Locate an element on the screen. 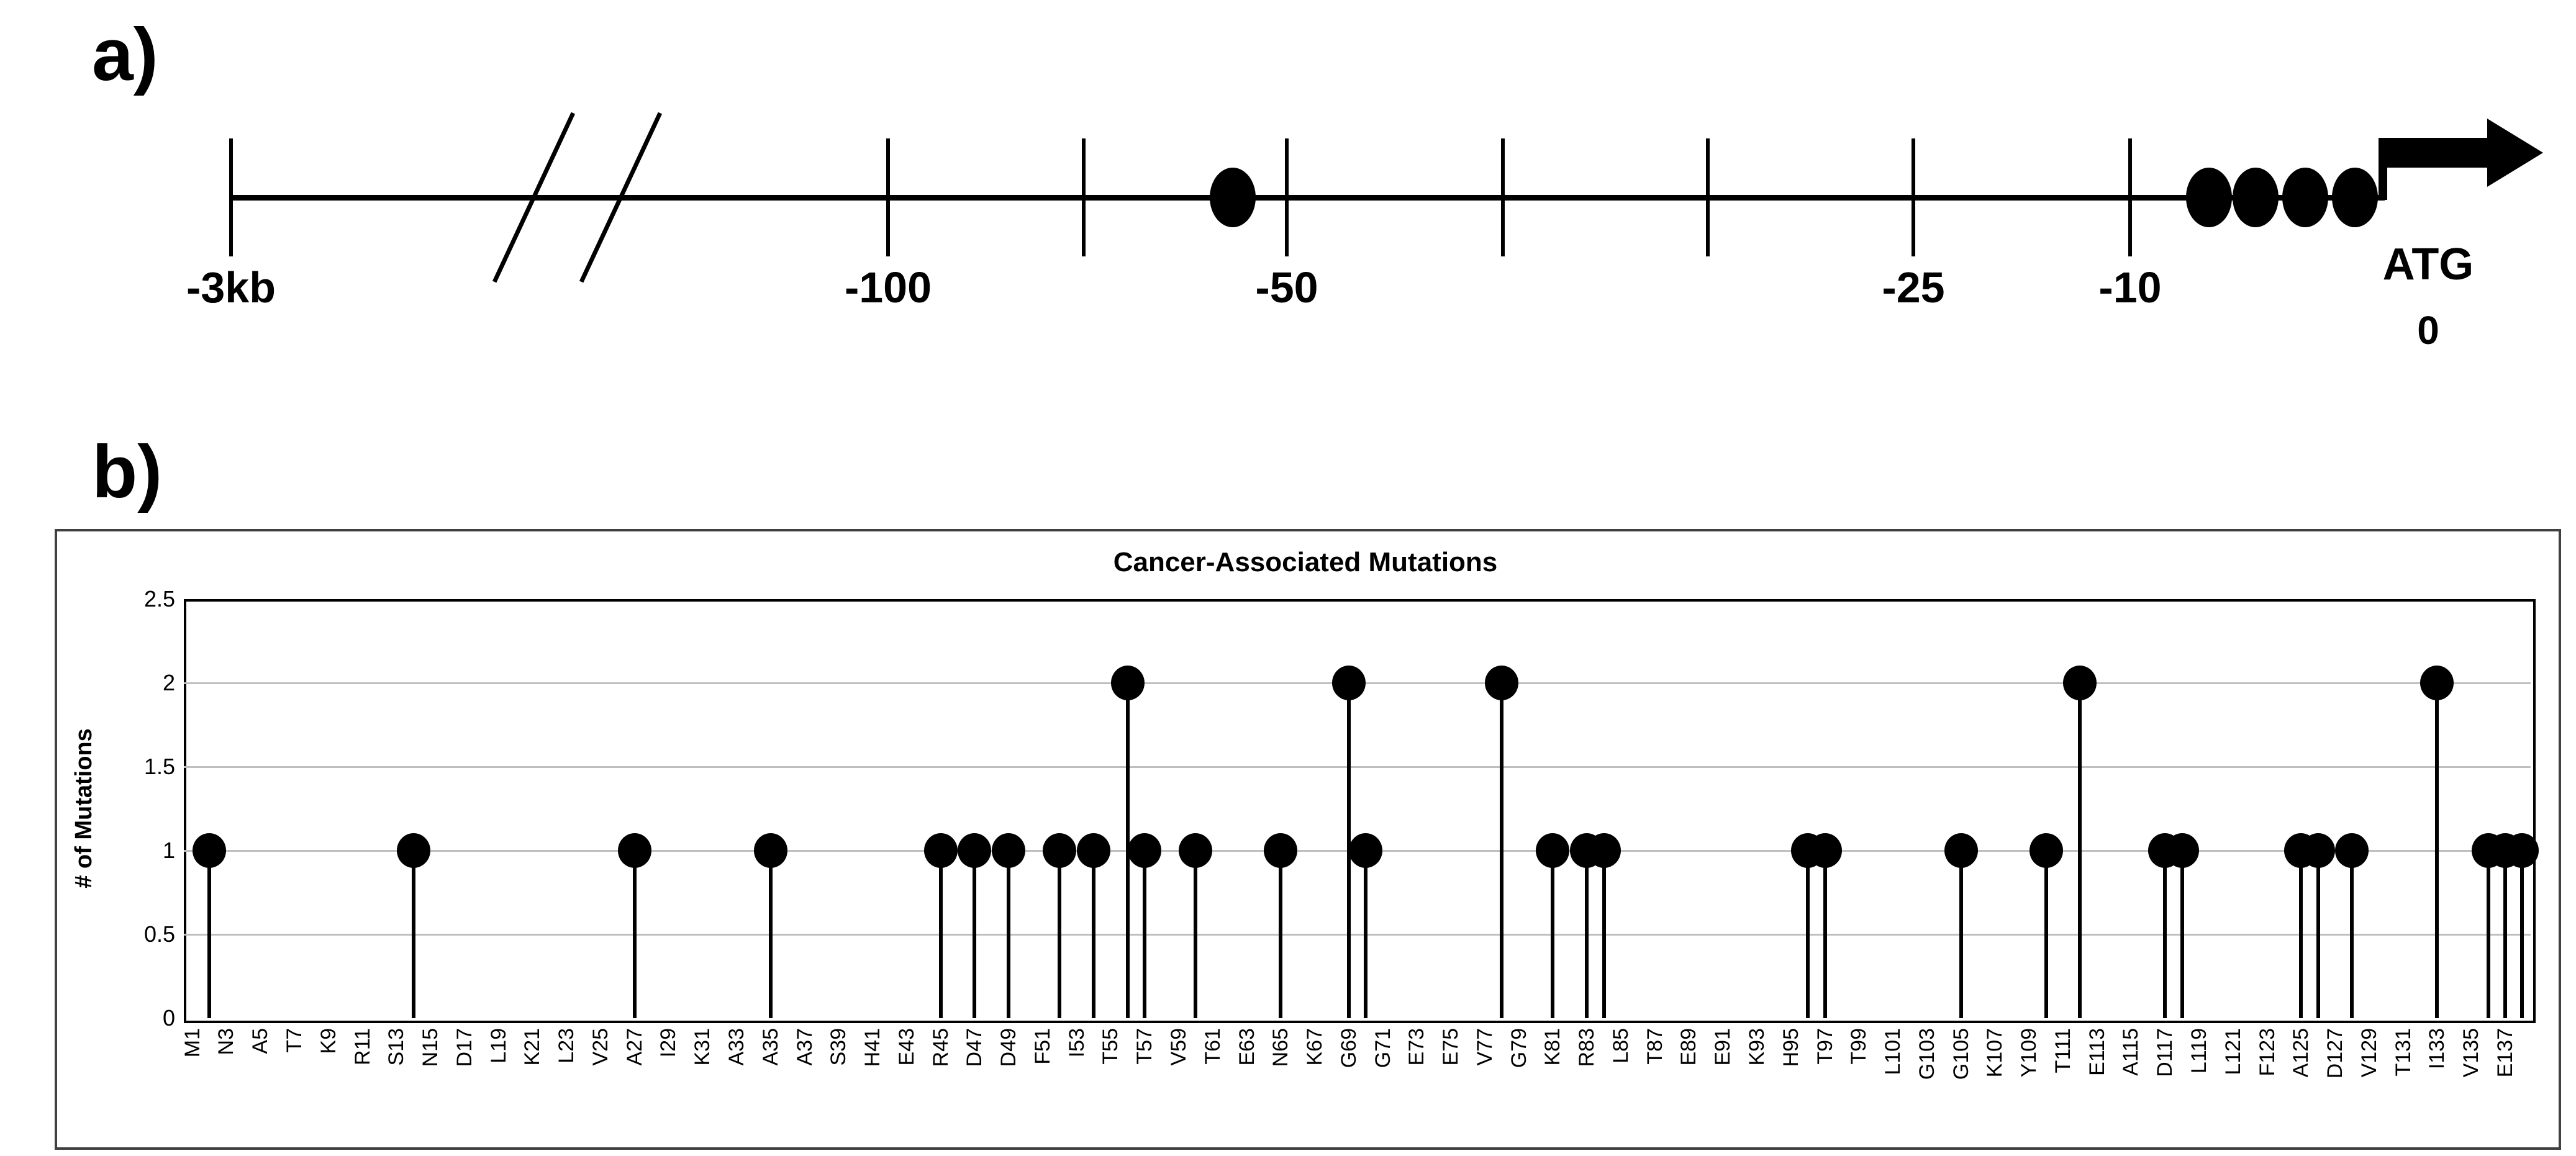 The width and height of the screenshot is (2576, 1156). x-tick-label-T61: T61 is located at coordinates (1212, 1046).